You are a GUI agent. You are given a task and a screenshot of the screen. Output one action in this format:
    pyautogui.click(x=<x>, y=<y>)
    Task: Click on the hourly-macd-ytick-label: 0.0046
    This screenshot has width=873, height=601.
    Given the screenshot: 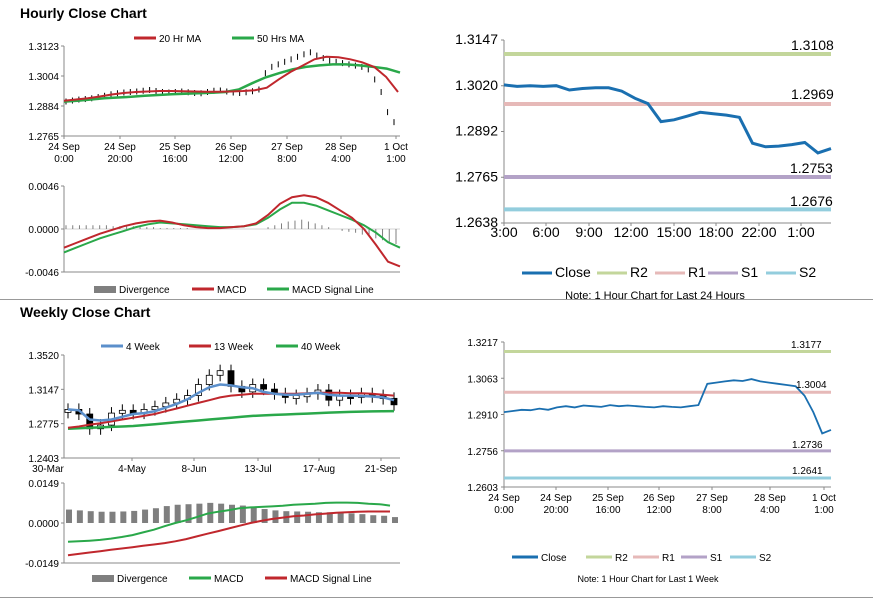 What is the action you would take?
    pyautogui.click(x=43, y=187)
    